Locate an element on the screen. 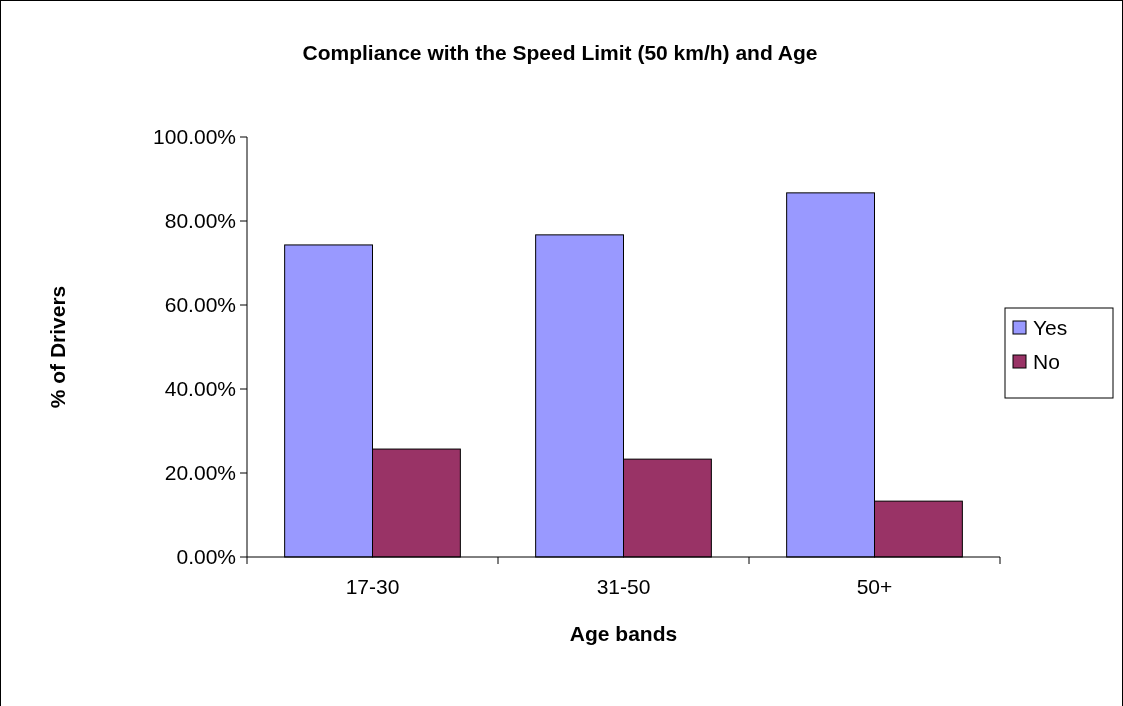 This screenshot has width=1123, height=706. x-tick-label: 50+ is located at coordinates (874, 586).